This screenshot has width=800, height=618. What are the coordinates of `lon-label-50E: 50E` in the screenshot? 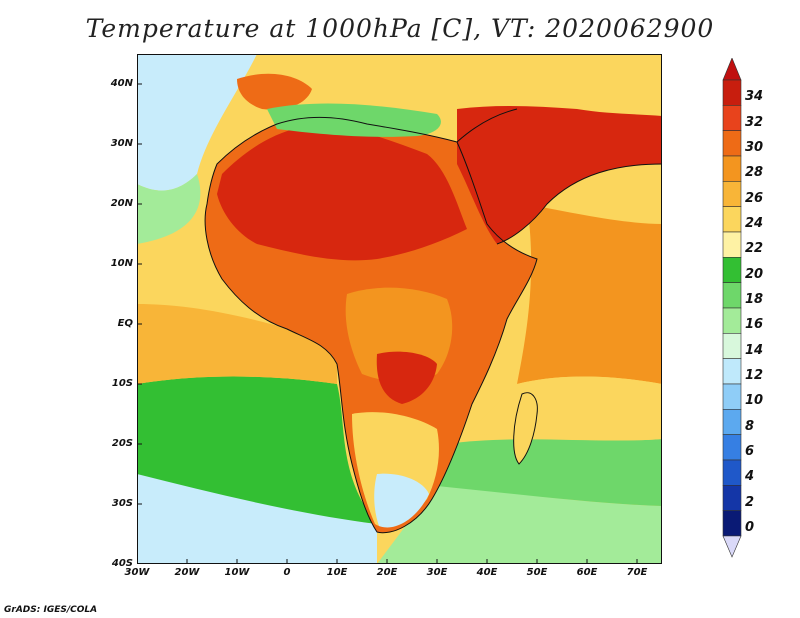 It's located at (537, 572).